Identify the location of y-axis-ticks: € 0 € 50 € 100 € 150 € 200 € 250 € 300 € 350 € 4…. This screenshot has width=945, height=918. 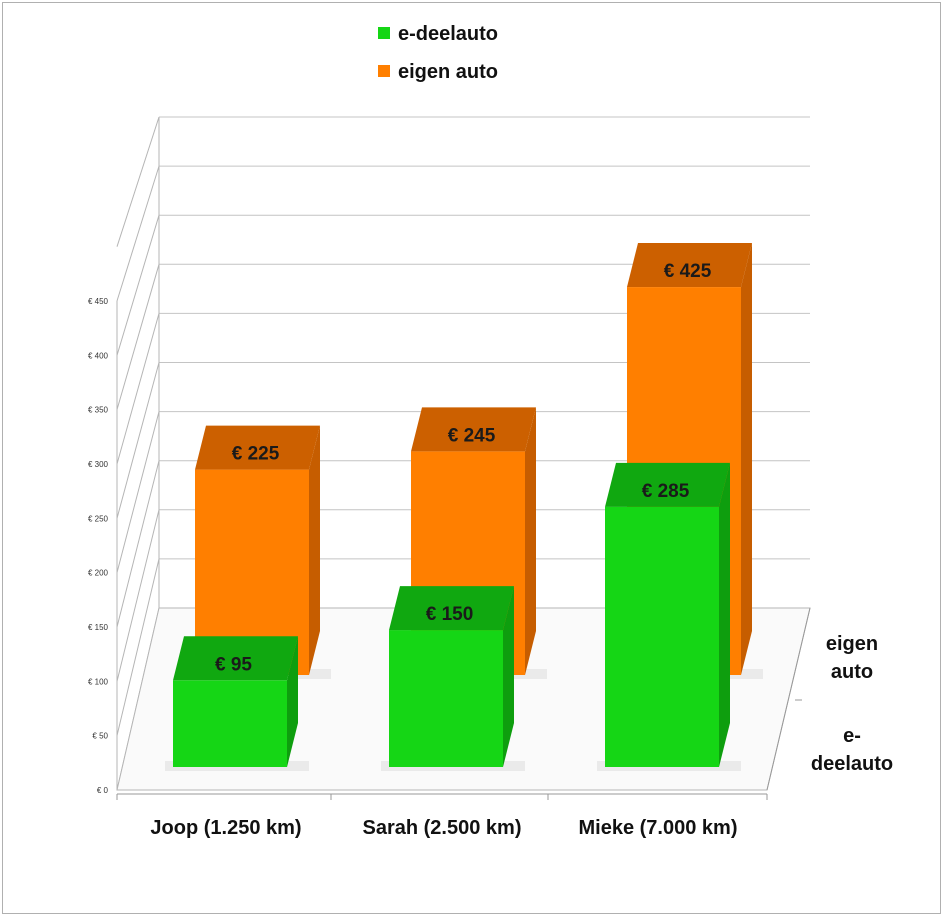
(98, 546).